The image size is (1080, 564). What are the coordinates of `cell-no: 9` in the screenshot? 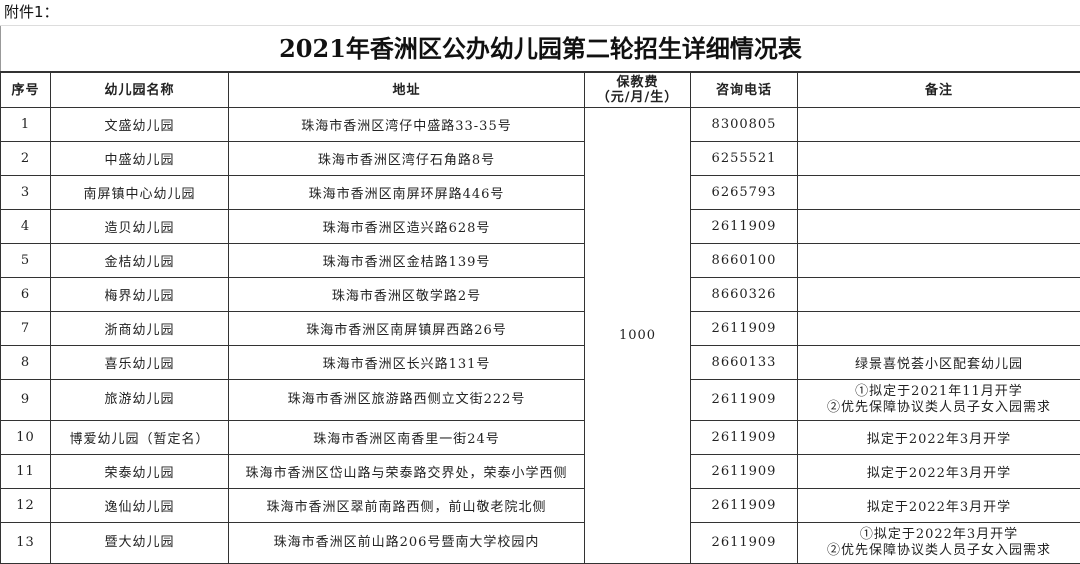 It's located at (26, 400).